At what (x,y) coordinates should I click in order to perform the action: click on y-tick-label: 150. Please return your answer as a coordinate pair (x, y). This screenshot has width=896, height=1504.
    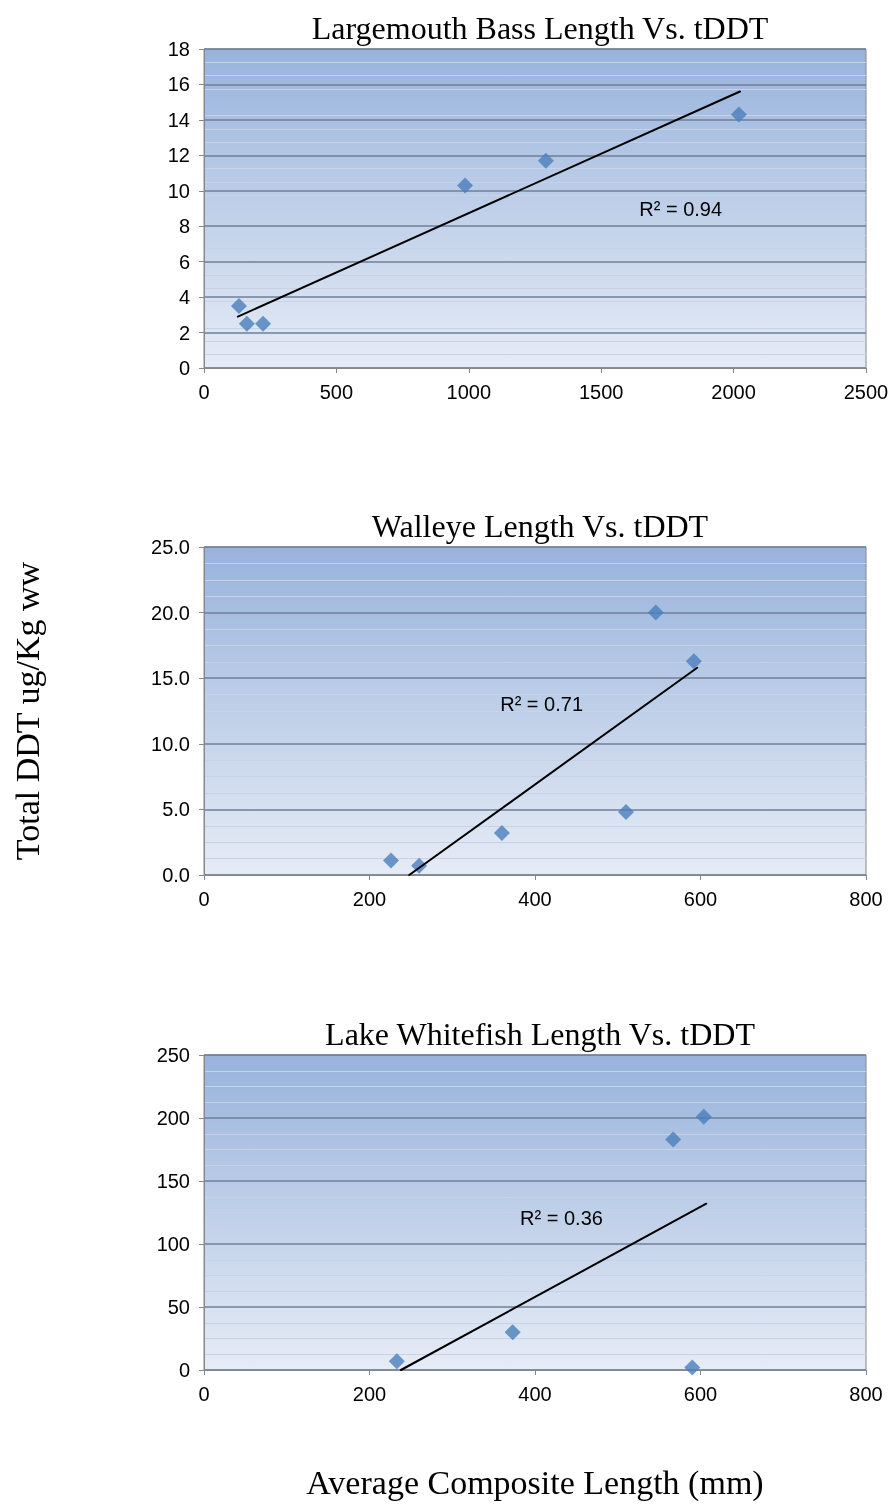
    Looking at the image, I should click on (173, 1181).